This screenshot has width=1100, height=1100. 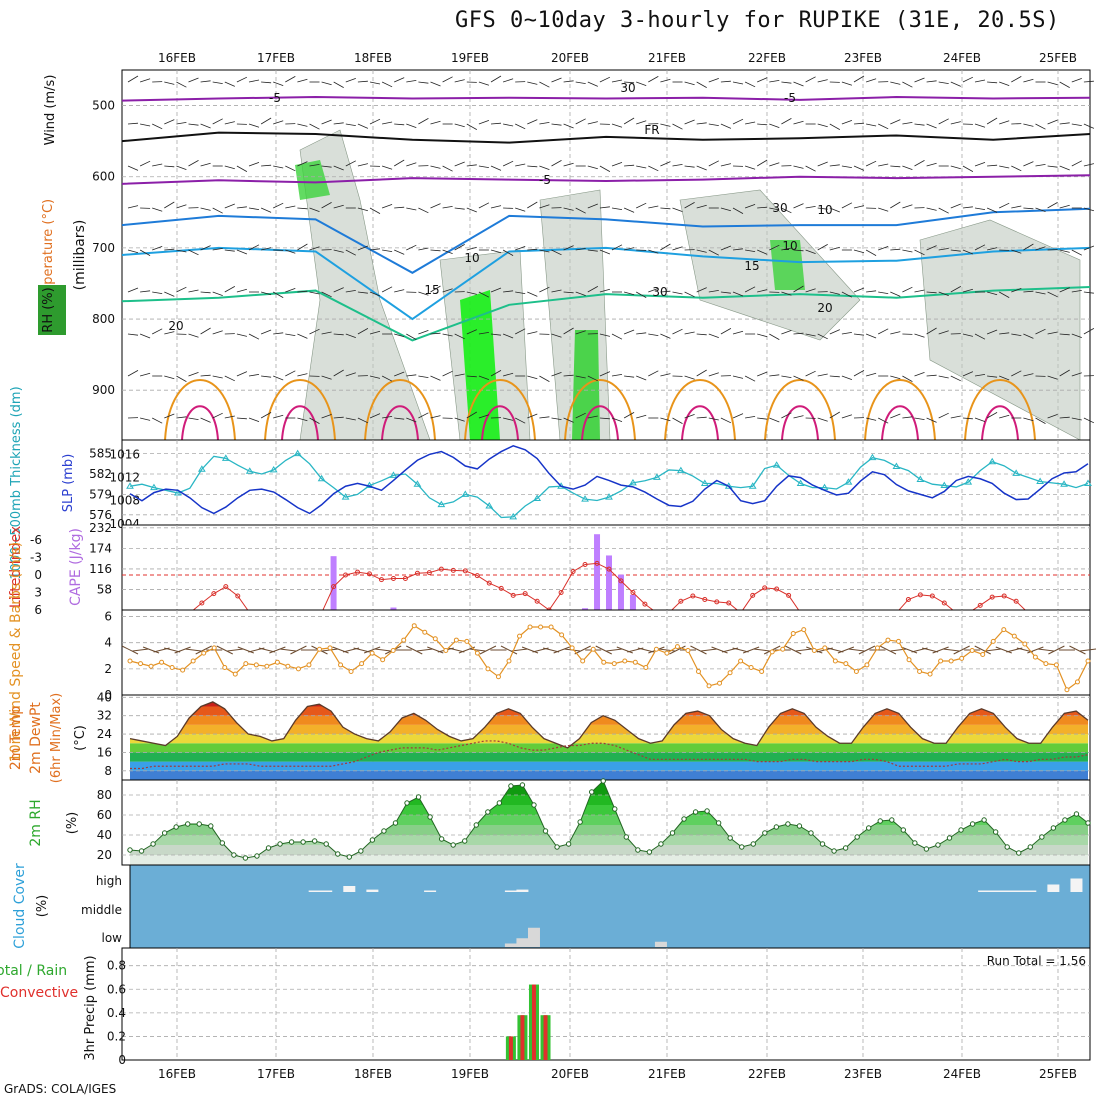 I want to click on y-tick-li: 6, so click(x=38, y=610).